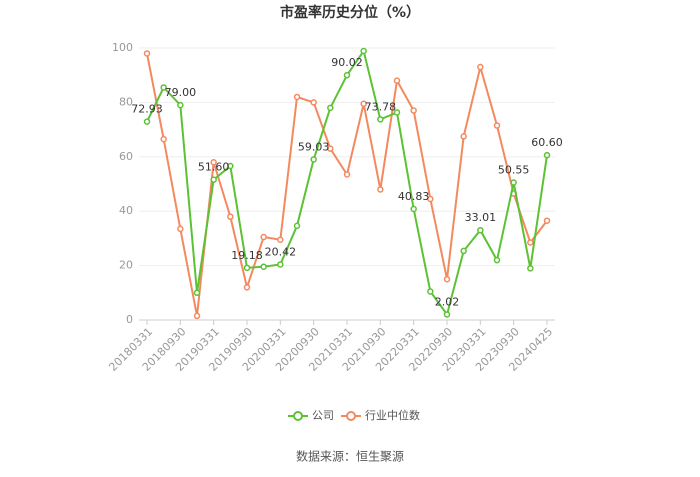  I want to click on legend-label: 公司, so click(323, 415).